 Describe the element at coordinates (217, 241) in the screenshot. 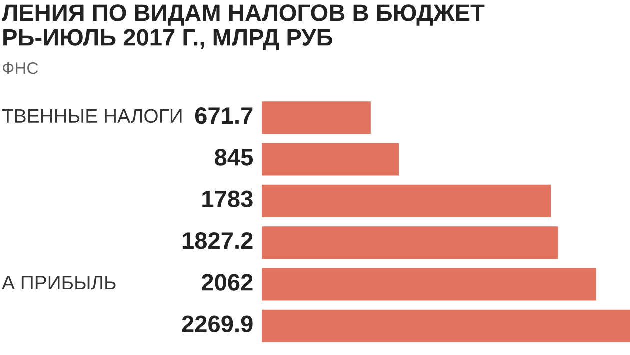

I see `data-label: 1827.2` at that location.